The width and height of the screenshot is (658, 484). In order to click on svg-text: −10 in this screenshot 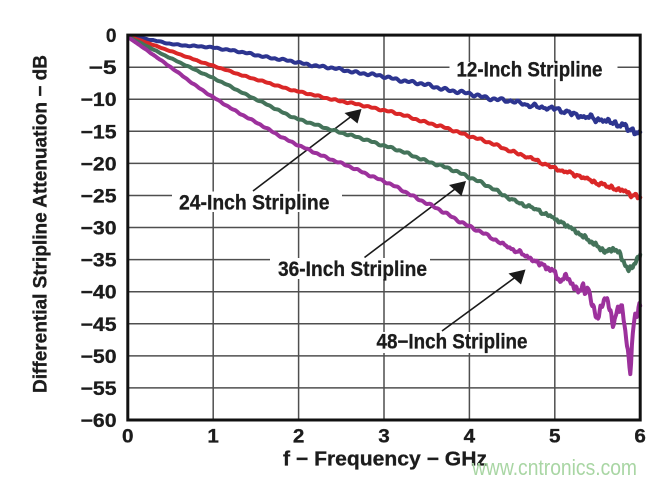, I will do `click(99, 100)`.